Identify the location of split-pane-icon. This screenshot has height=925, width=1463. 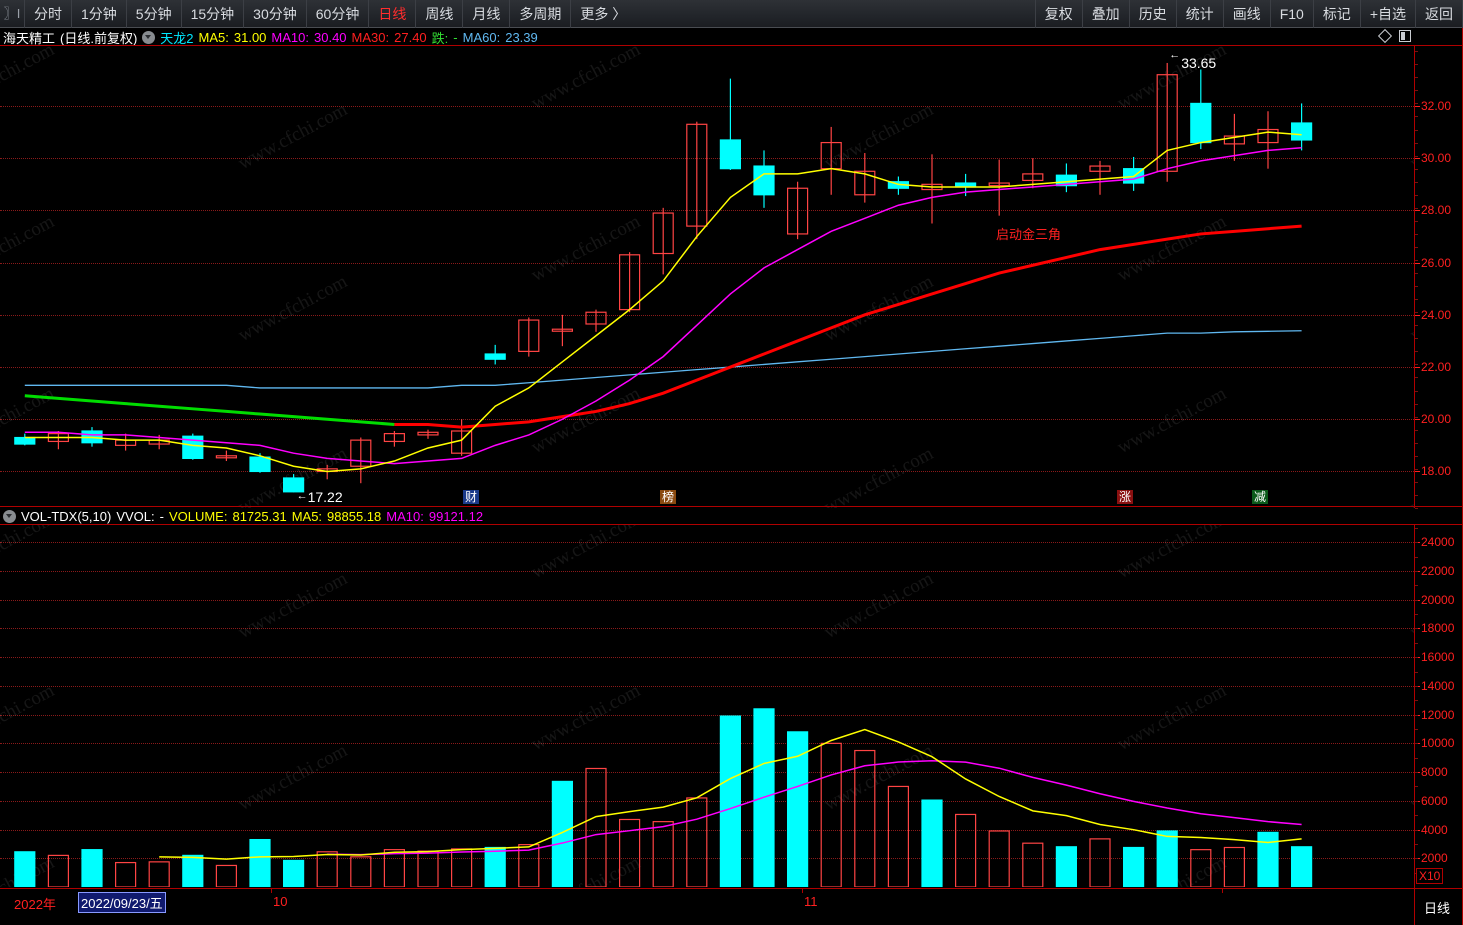
(1405, 36).